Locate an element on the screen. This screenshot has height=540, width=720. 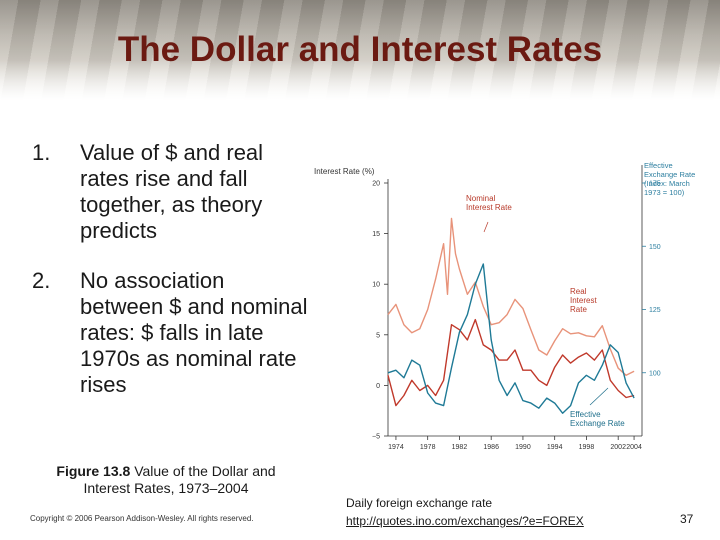
annotation-label: Effective is located at coordinates (585, 414).